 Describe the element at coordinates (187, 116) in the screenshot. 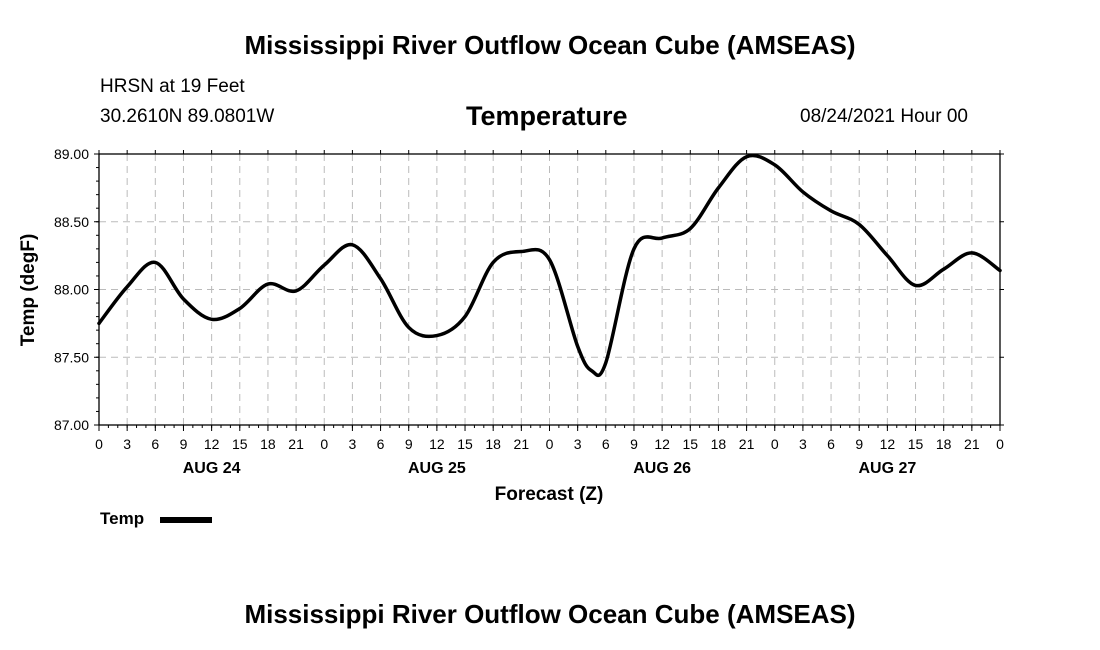

I see `station-coordinates: 30.2610N 89.0801W` at that location.